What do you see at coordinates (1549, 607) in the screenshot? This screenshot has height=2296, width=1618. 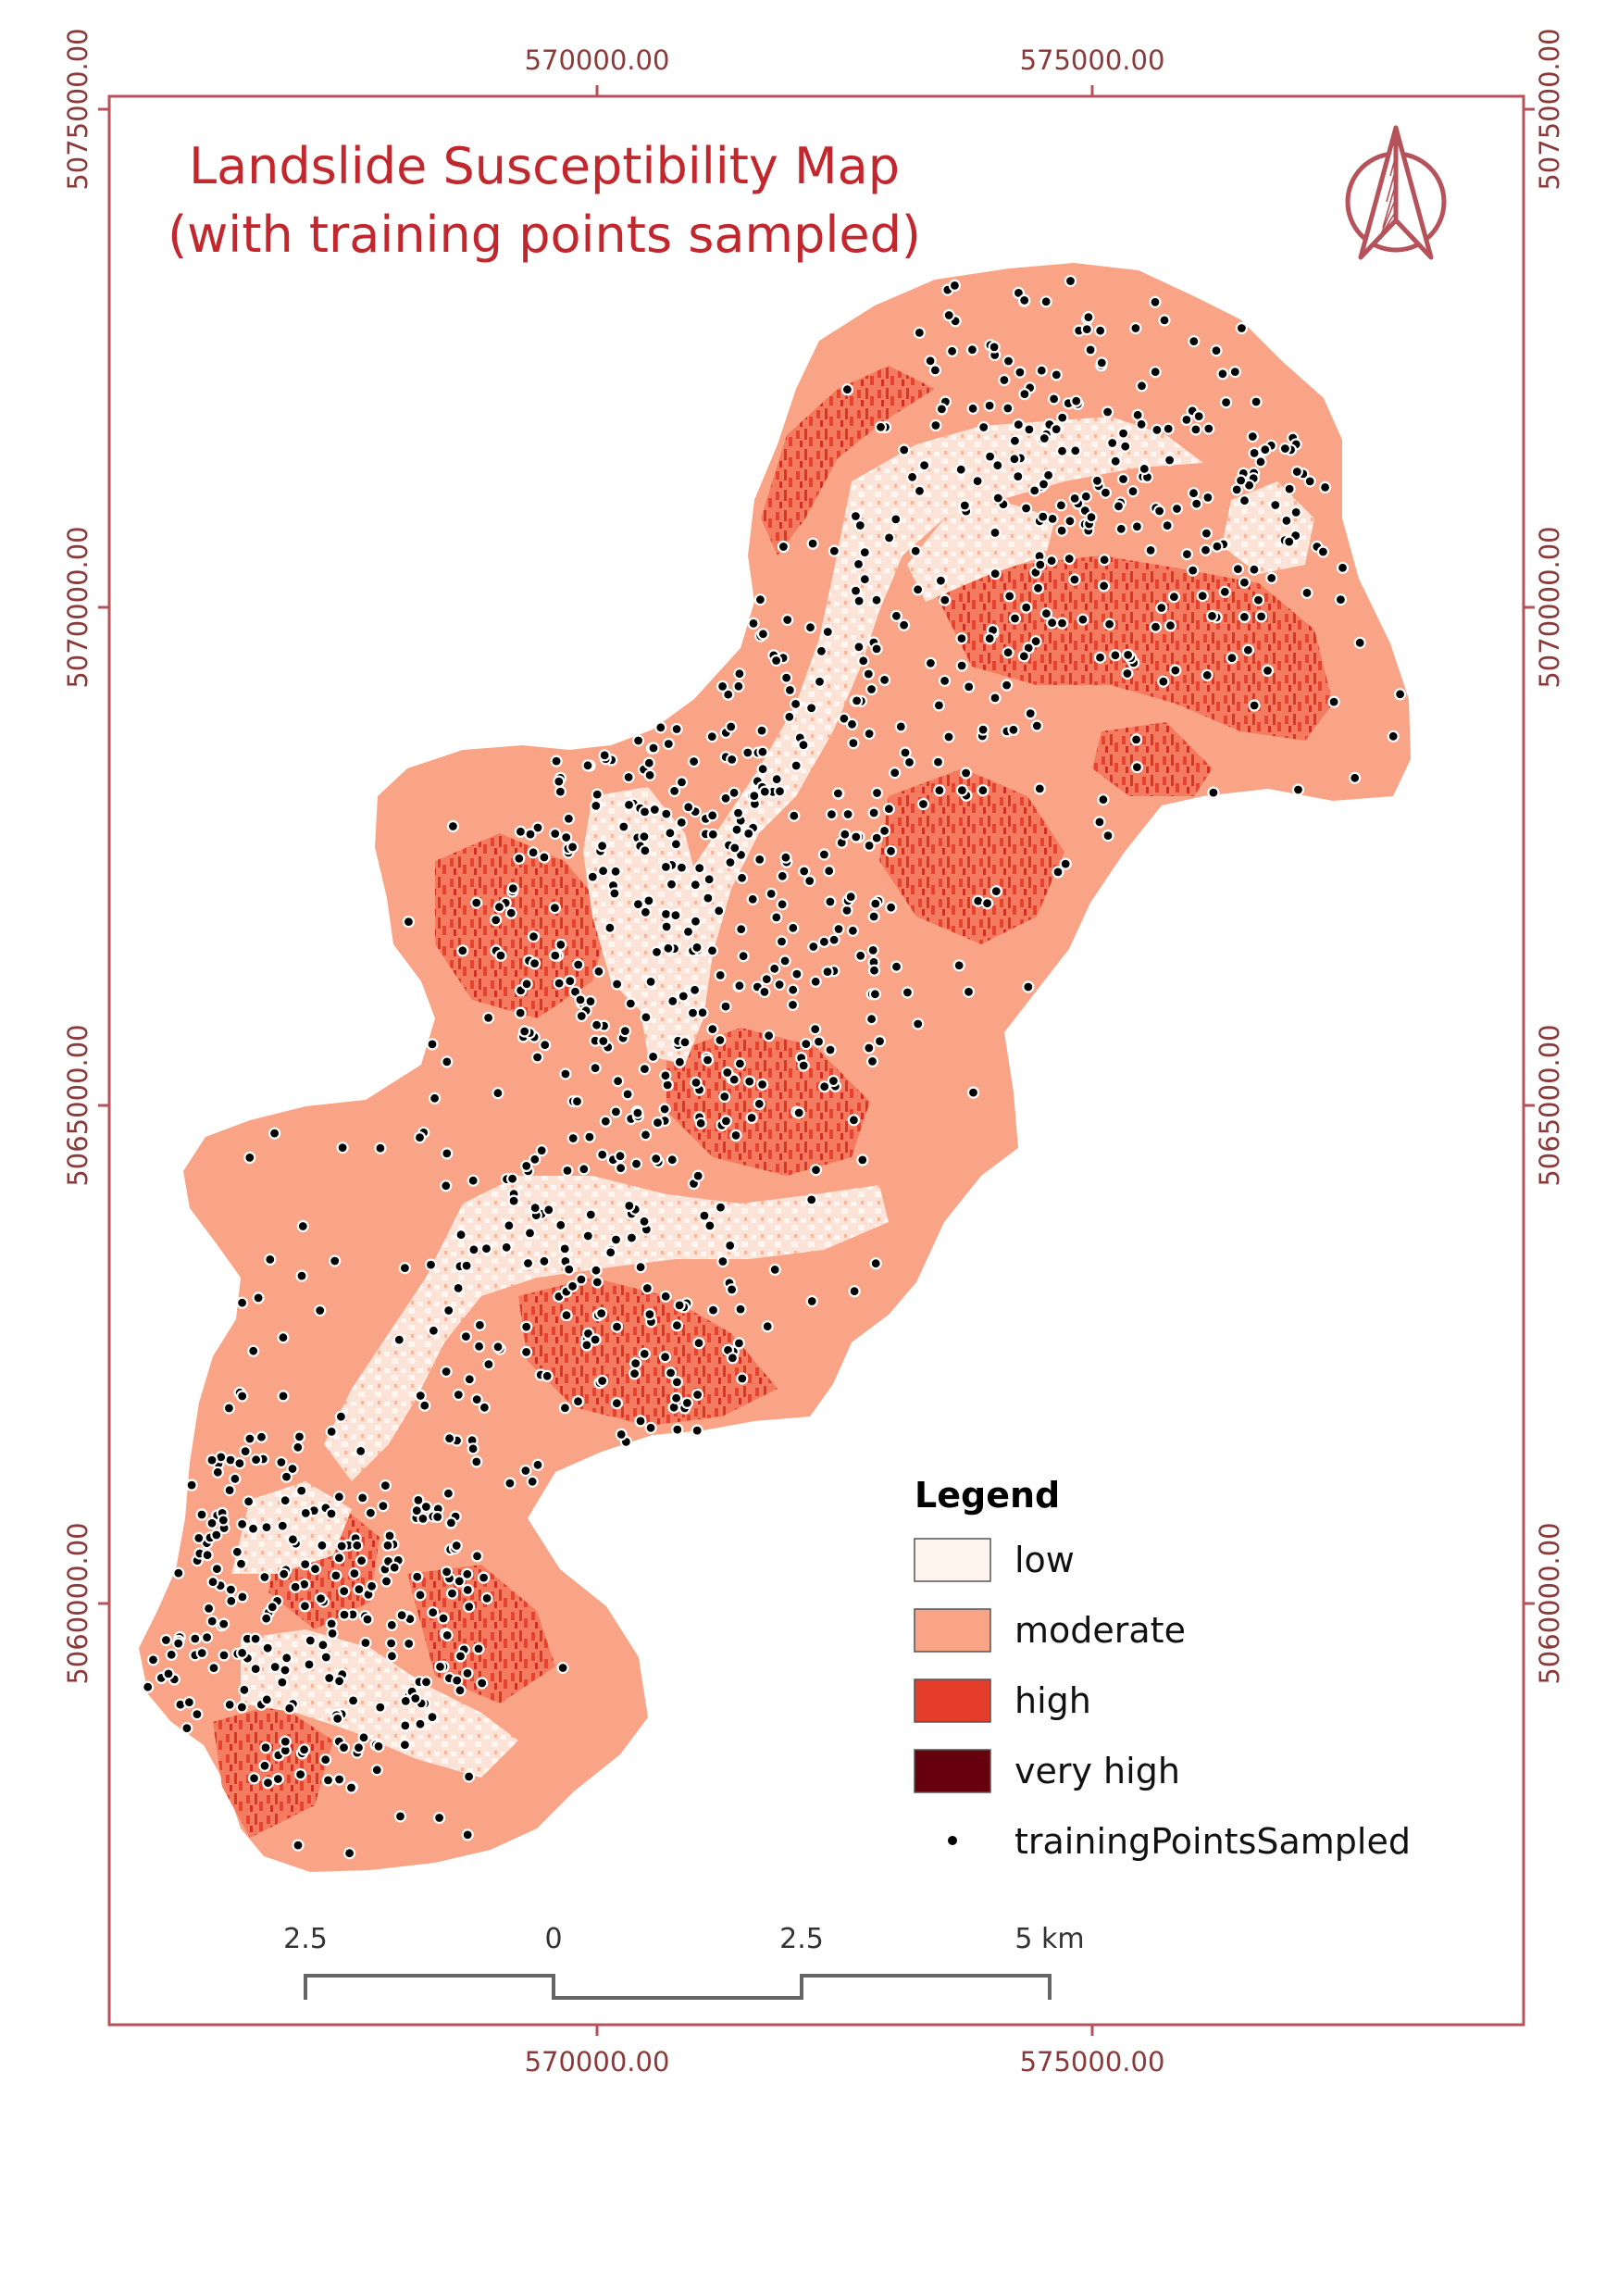 I see `grid-label-right-y2: 5070000.00` at bounding box center [1549, 607].